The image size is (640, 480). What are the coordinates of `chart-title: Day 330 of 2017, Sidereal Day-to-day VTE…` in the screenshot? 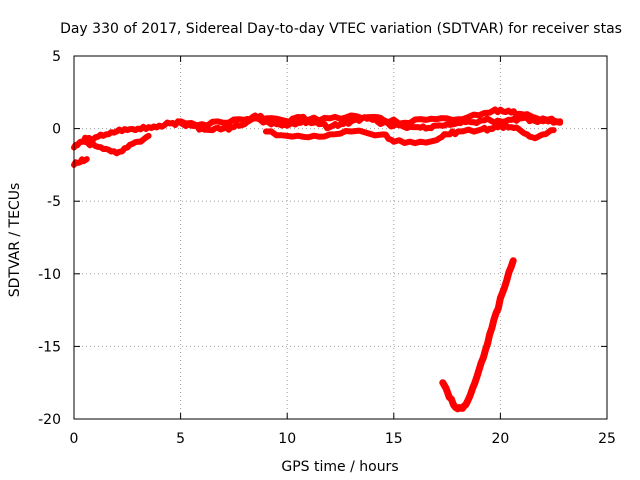 It's located at (341, 29).